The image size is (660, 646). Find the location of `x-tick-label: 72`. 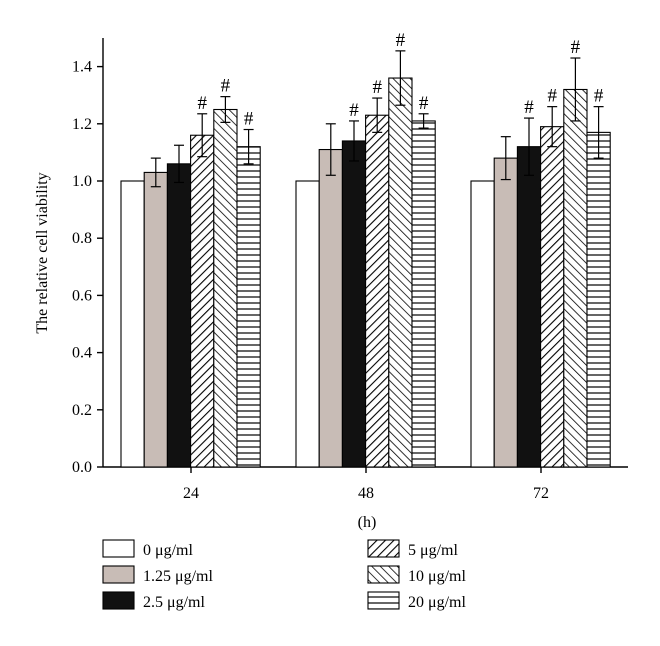

x-tick-label: 72 is located at coordinates (541, 493).